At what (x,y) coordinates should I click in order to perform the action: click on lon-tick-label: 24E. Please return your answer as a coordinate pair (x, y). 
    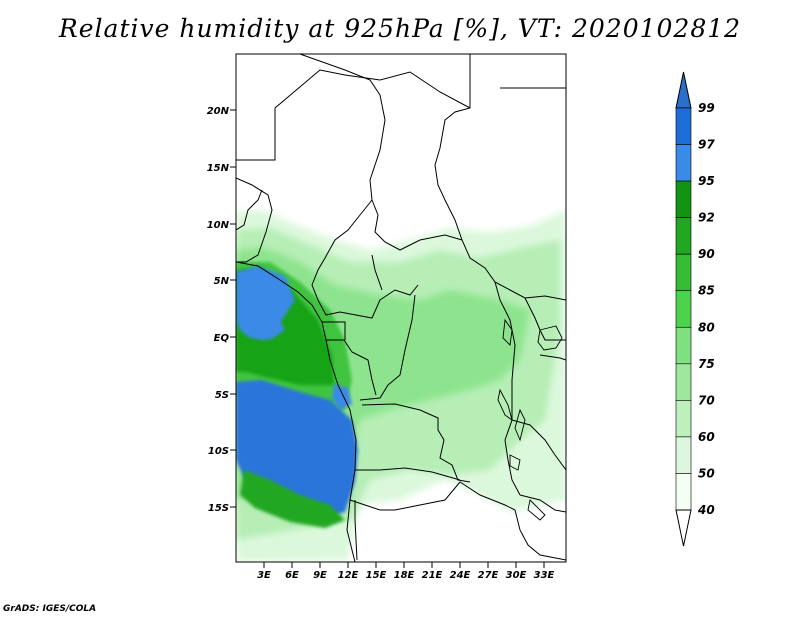
    Looking at the image, I should click on (460, 575).